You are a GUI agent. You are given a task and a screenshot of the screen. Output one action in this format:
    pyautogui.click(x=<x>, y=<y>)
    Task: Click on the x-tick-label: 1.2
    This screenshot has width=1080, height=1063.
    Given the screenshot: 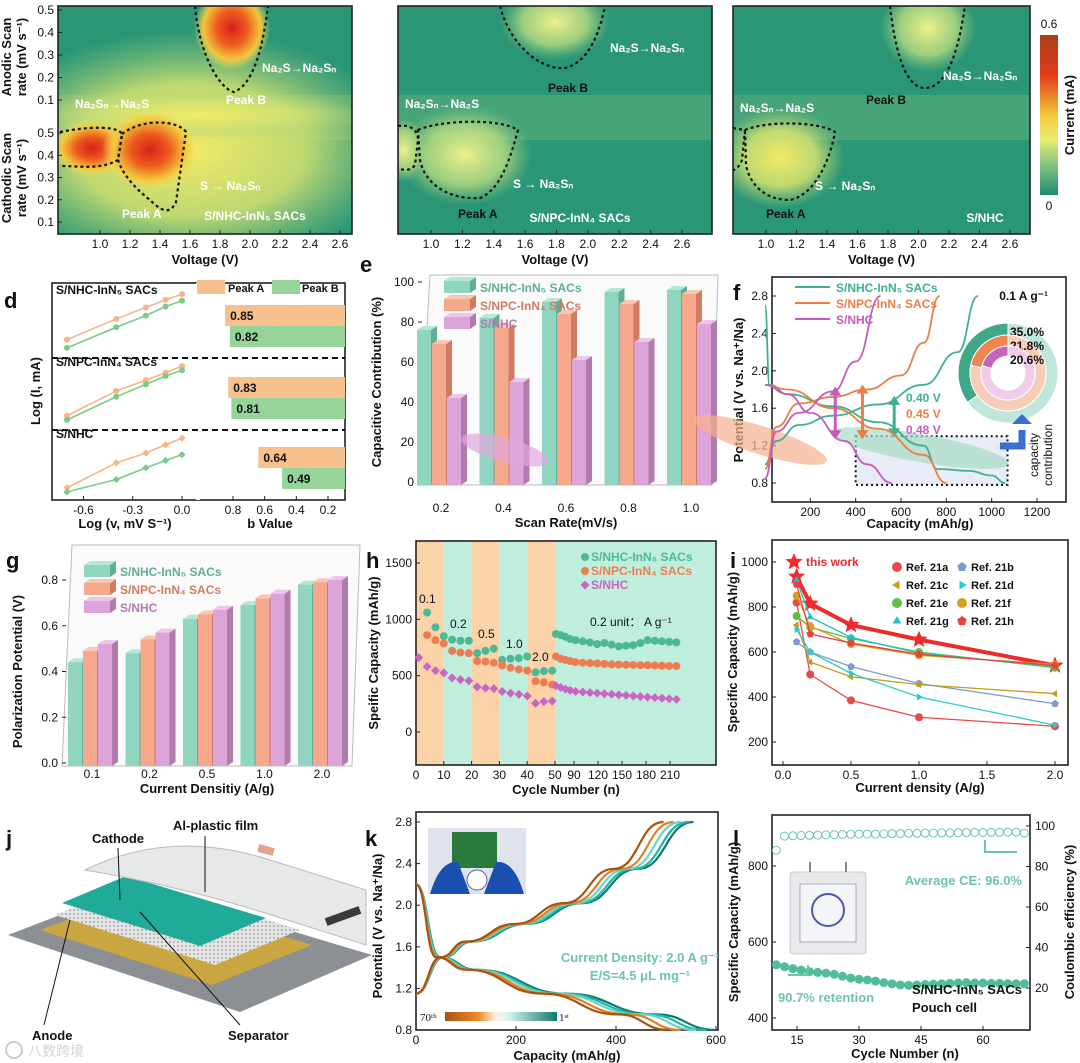 What is the action you would take?
    pyautogui.click(x=796, y=244)
    